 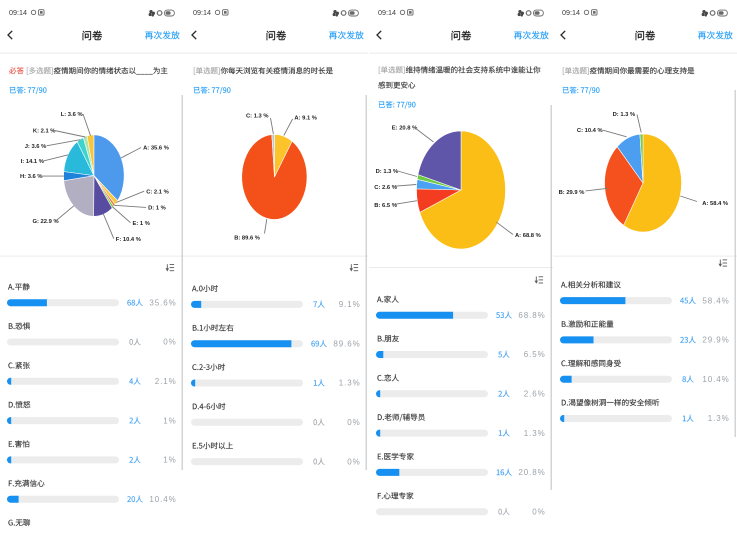 What do you see at coordinates (305, 118) in the screenshot?
I see `svg-text: A: 9.1 %` at bounding box center [305, 118].